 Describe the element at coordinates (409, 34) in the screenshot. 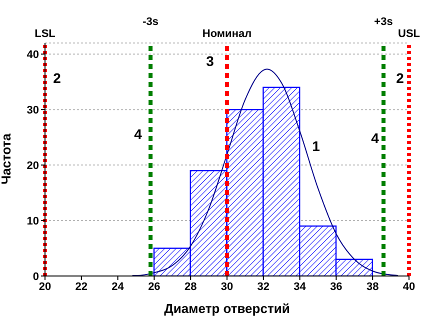

I see `ref-line-label: USL` at that location.